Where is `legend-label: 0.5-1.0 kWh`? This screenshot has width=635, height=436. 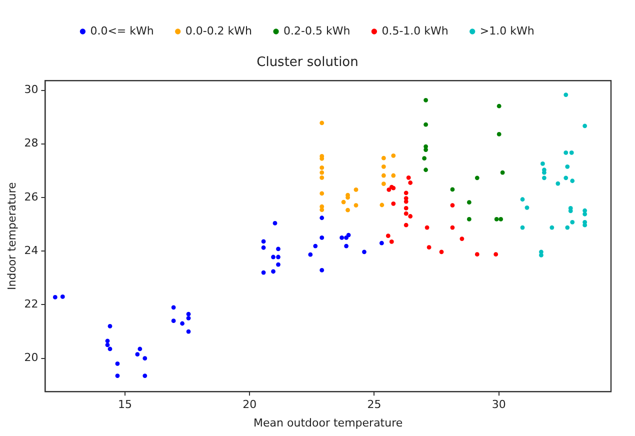
legend-label: 0.5-1.0 kWh is located at coordinates (415, 31).